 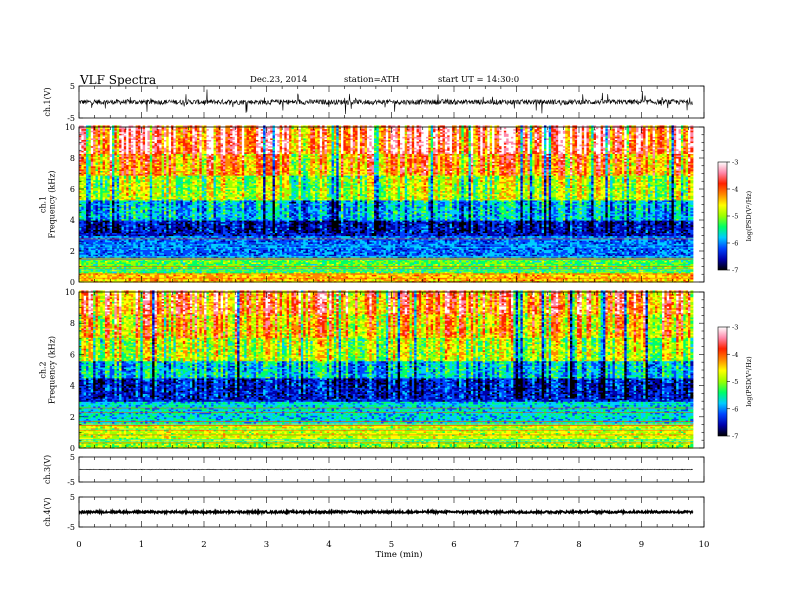 What do you see at coordinates (278, 80) in the screenshot?
I see `figure-date: Dec.23, 2014` at bounding box center [278, 80].